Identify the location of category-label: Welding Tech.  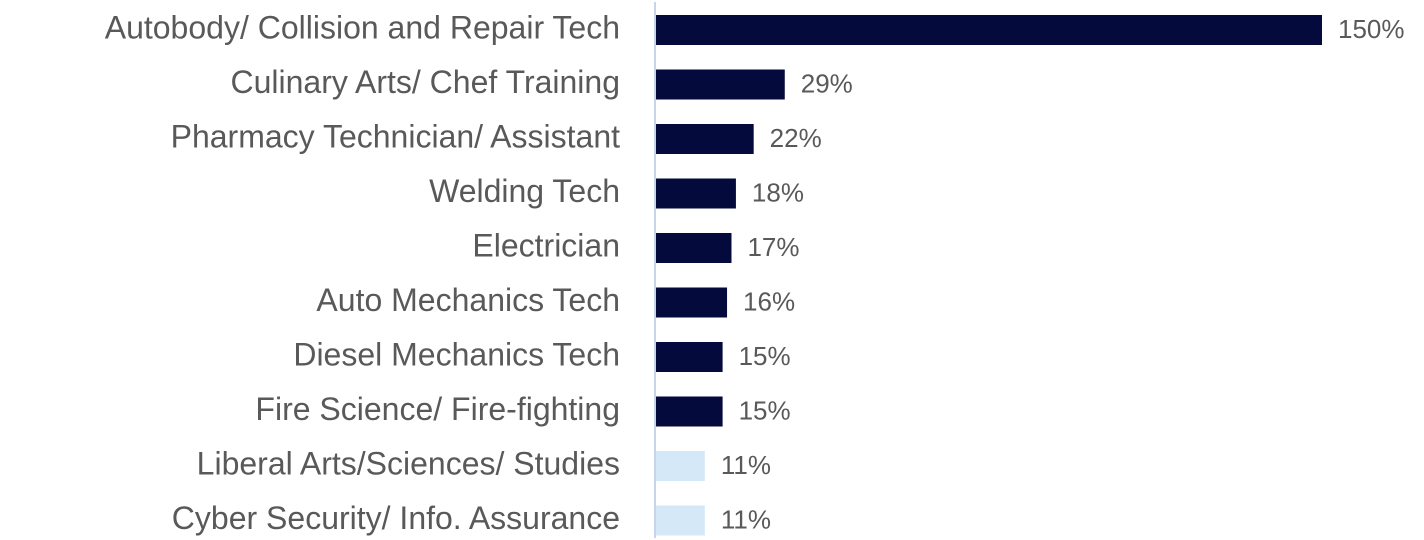
(524, 191).